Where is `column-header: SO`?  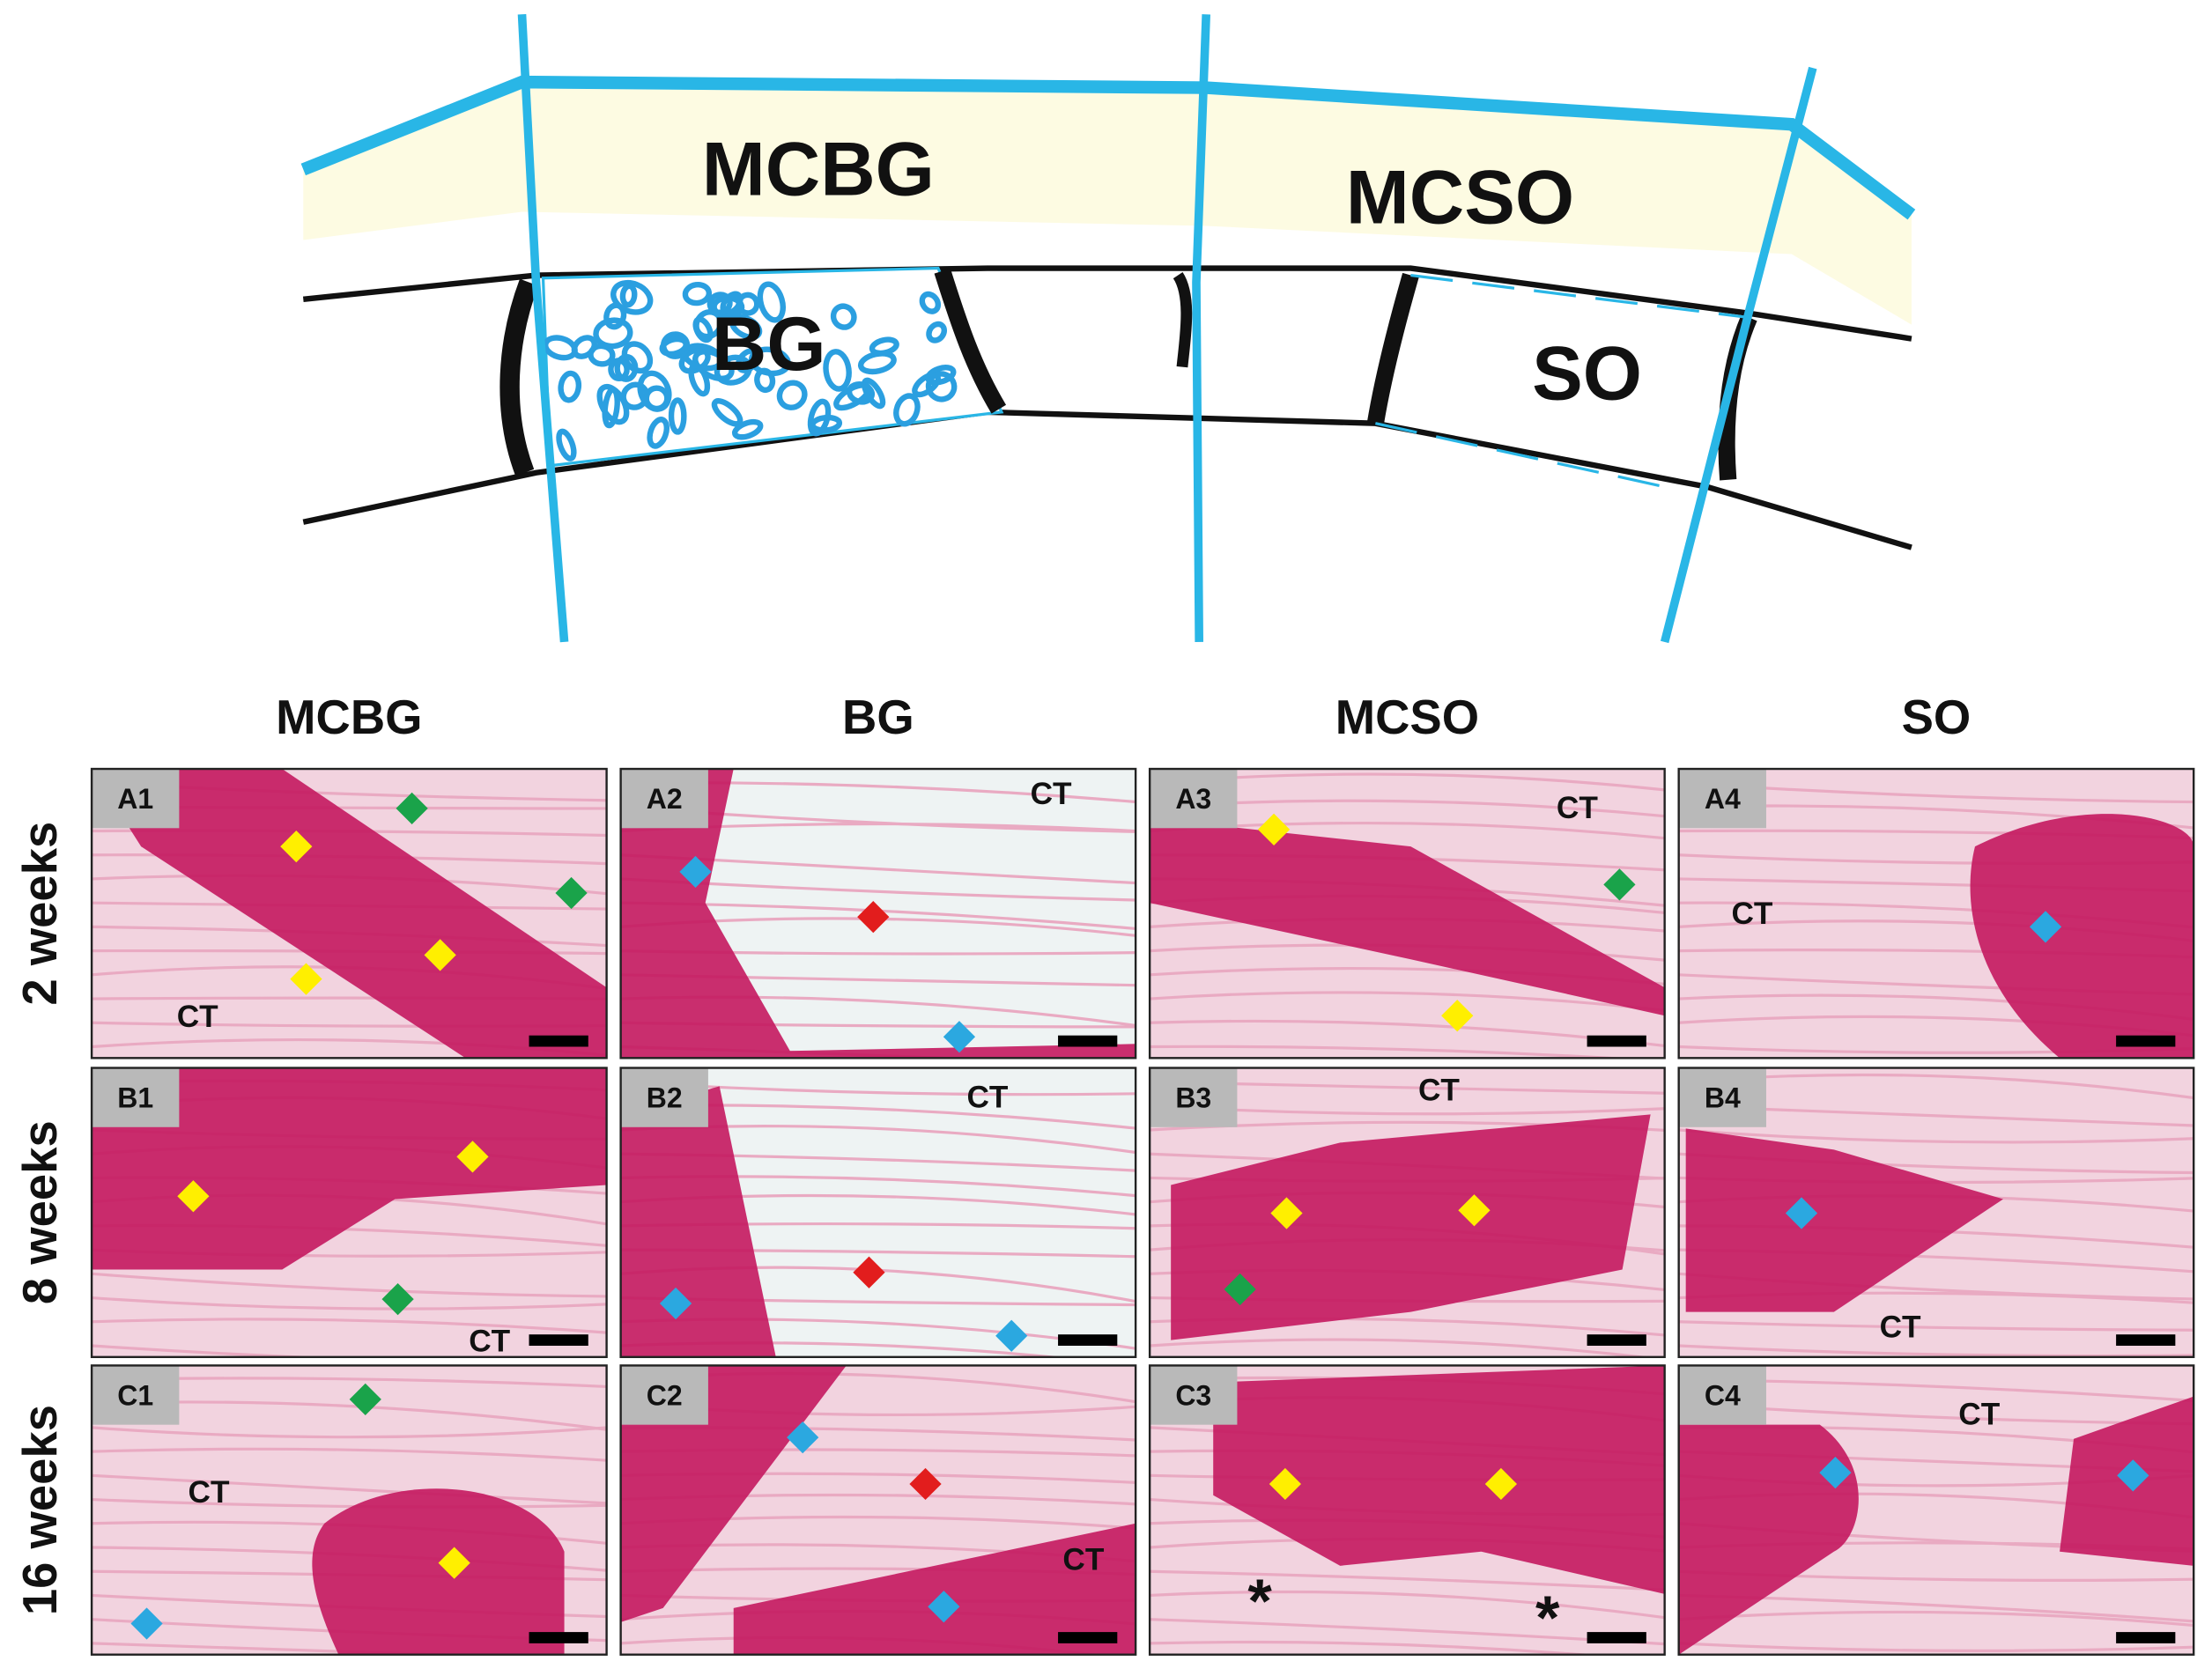 column-header: SO is located at coordinates (1937, 717).